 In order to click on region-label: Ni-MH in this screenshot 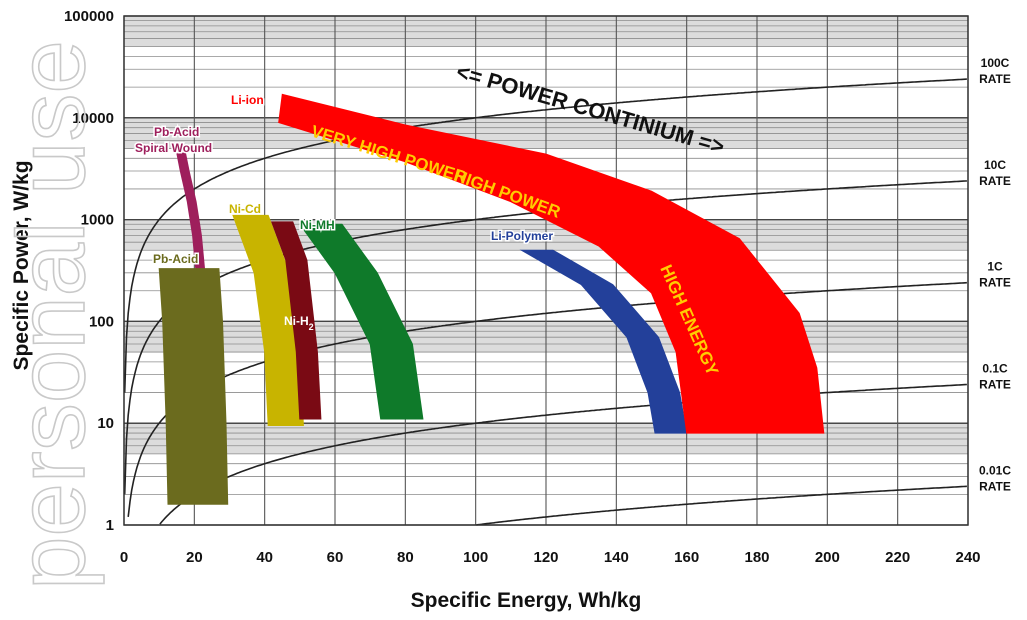, I will do `click(317, 225)`.